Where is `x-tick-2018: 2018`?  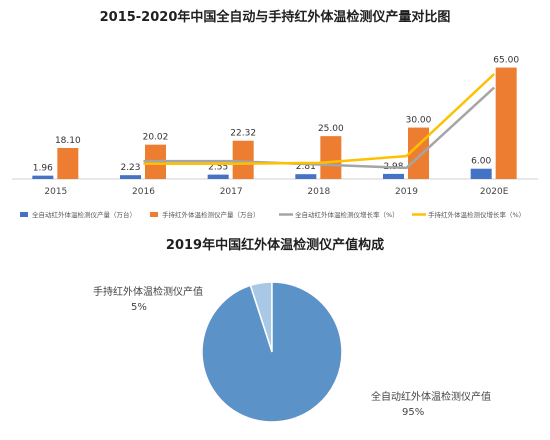 x-tick-2018: 2018 is located at coordinates (318, 192).